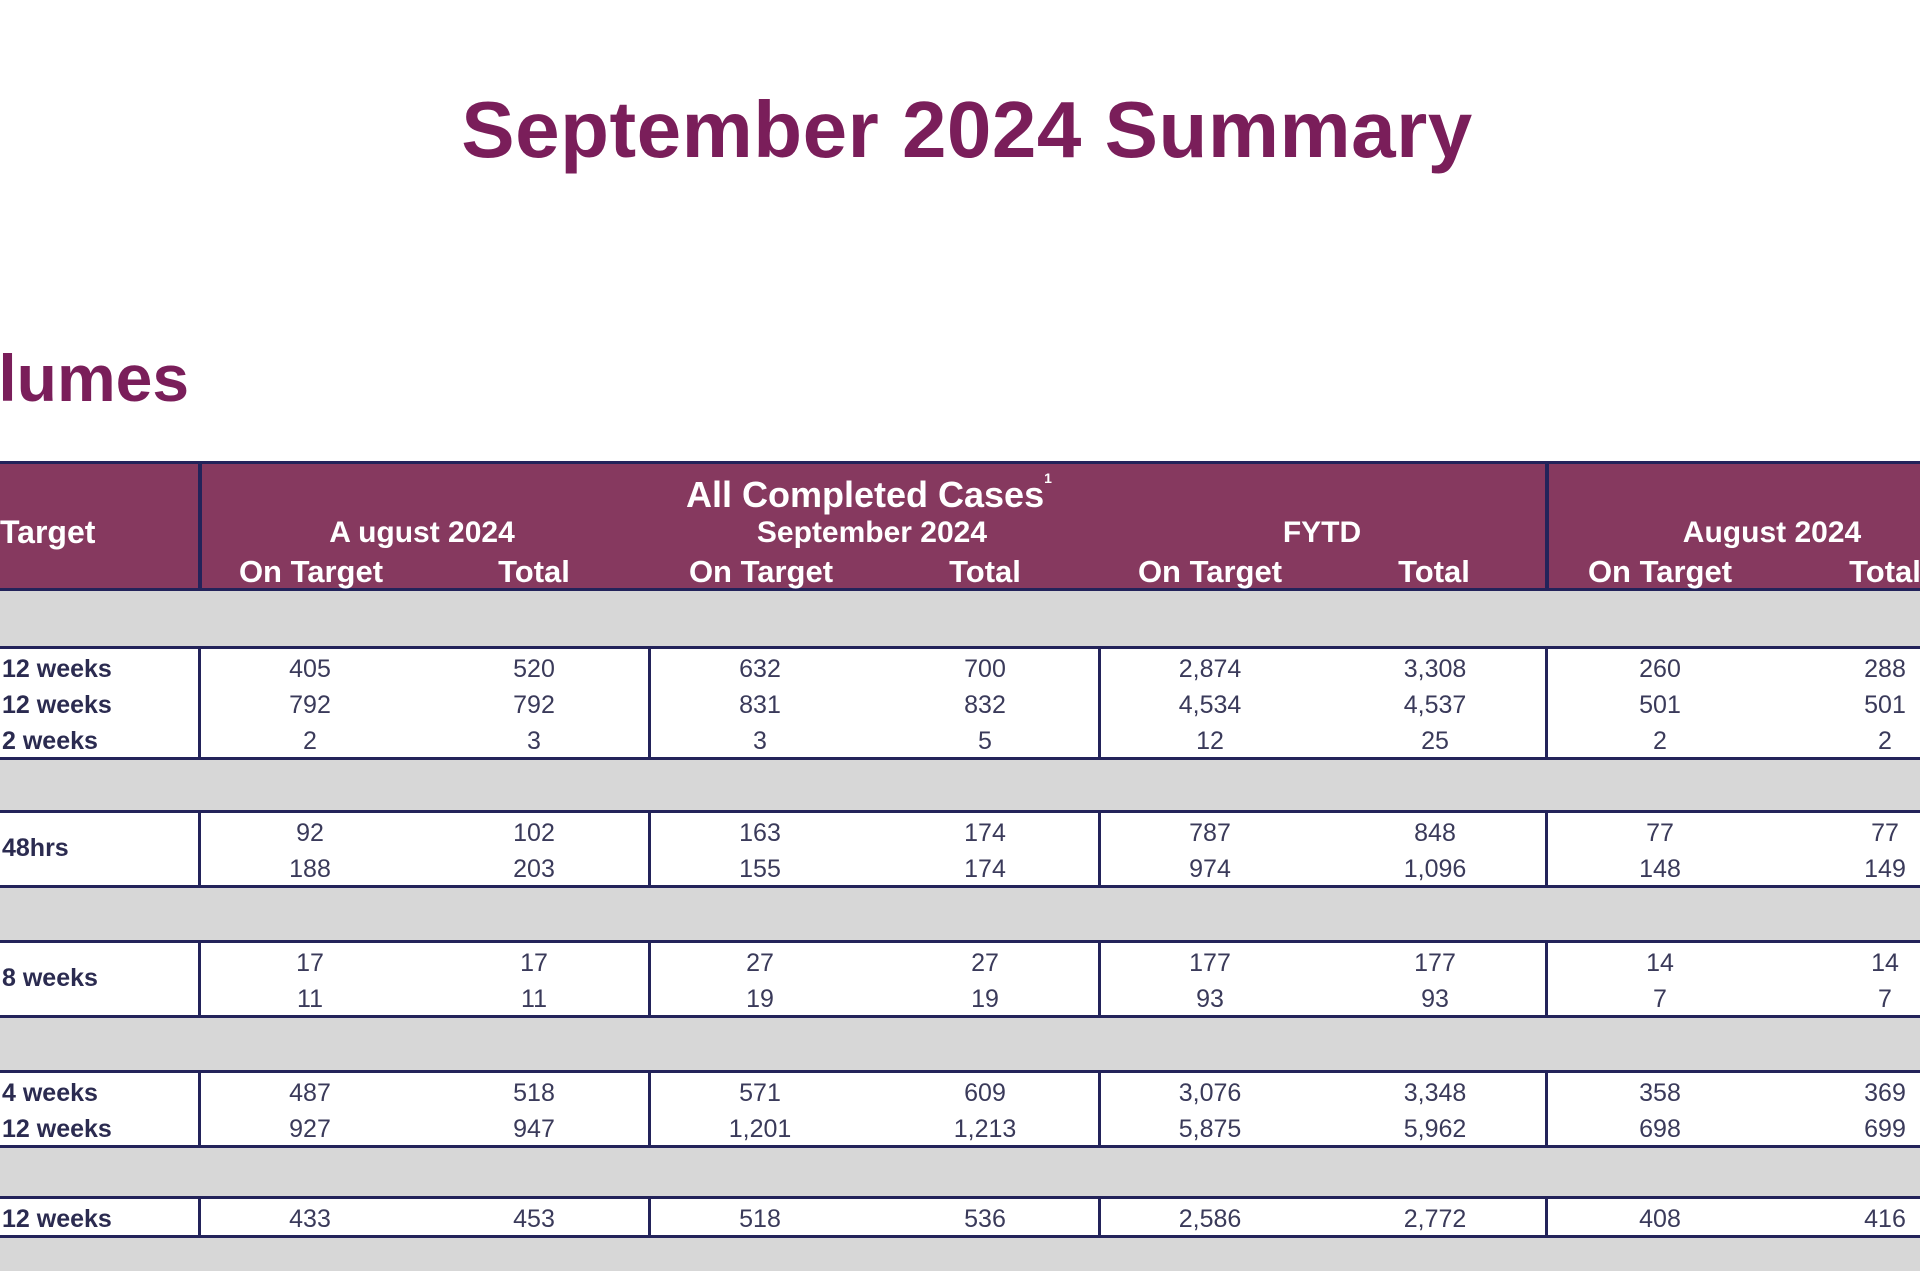 The width and height of the screenshot is (1920, 1280). Describe the element at coordinates (310, 1219) in the screenshot. I see `table-cell: 433` at that location.